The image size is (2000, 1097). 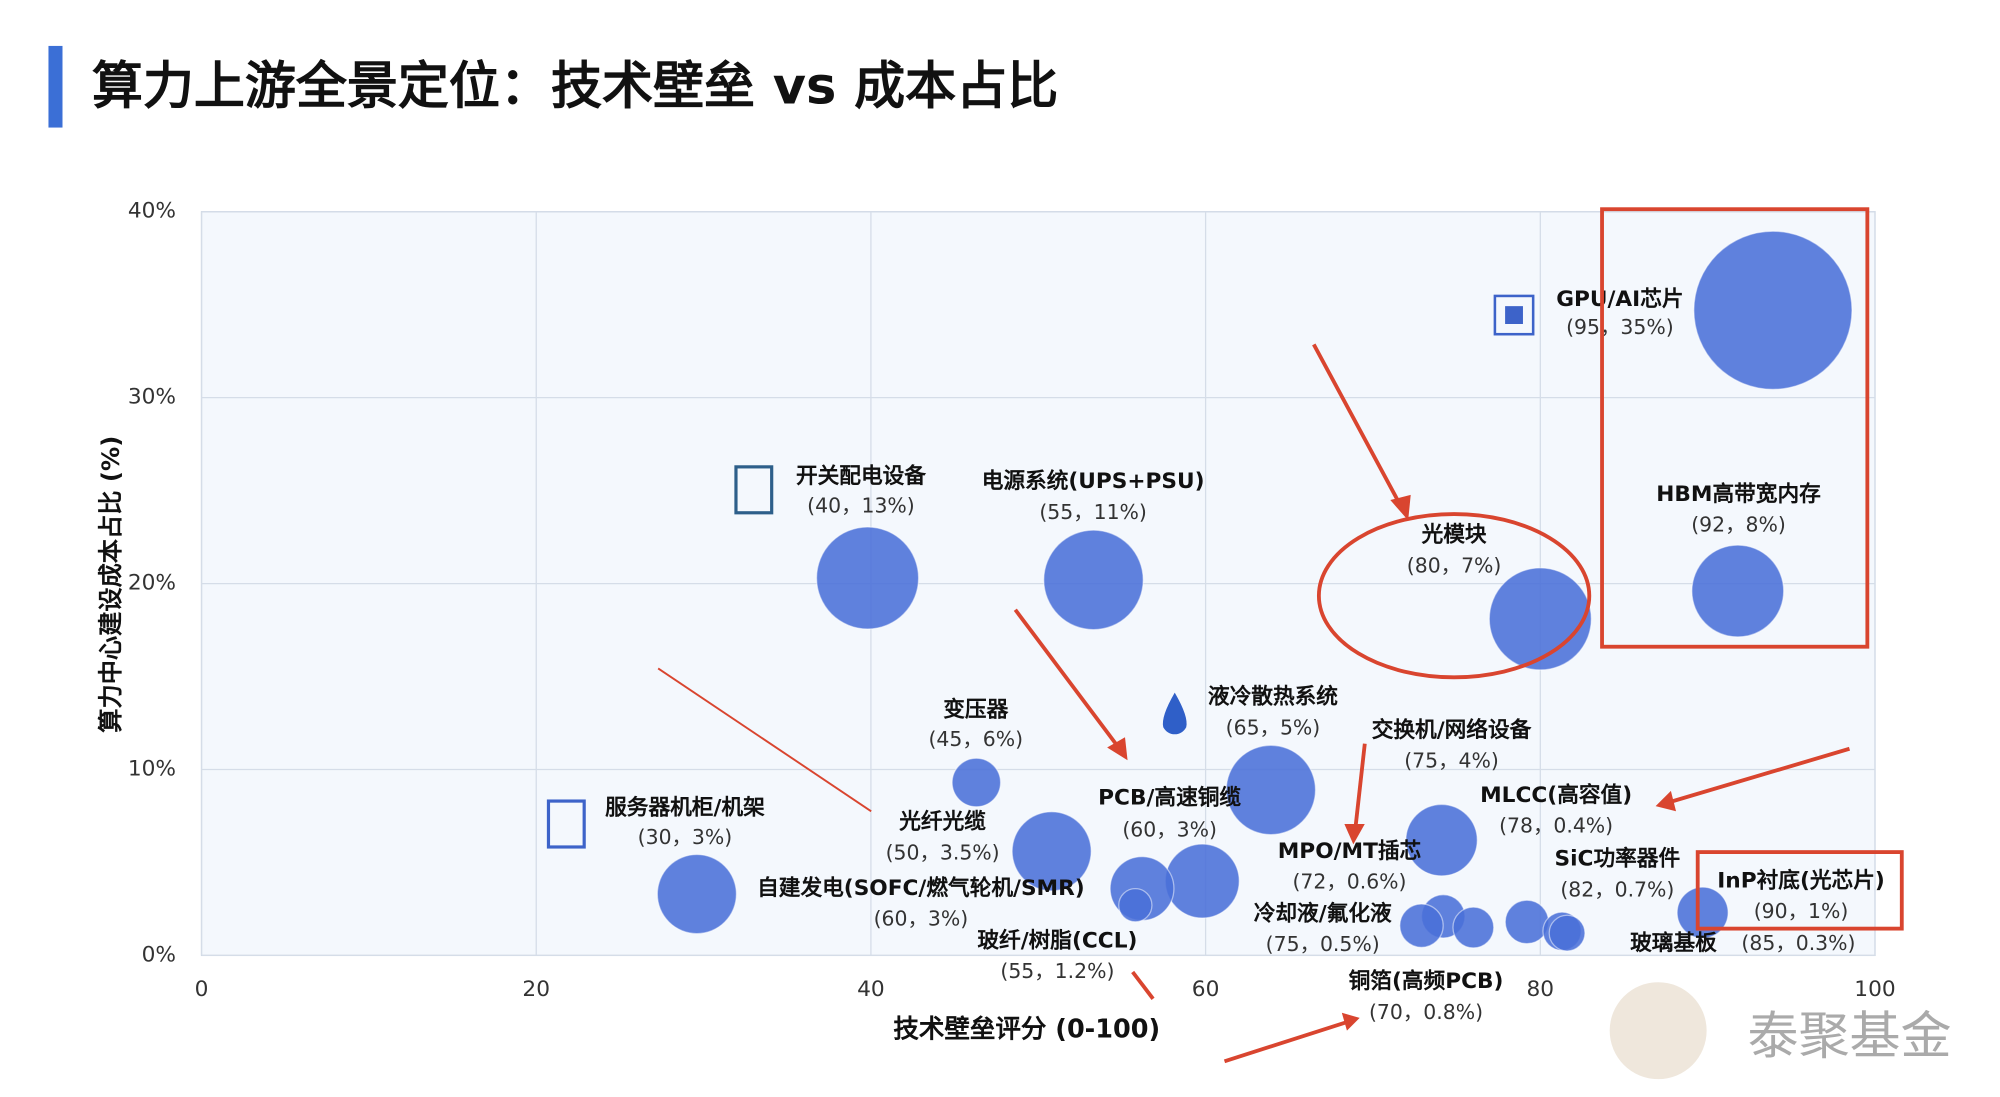 What do you see at coordinates (1454, 565) in the screenshot?
I see `bubble-annotation: (80，7%)` at bounding box center [1454, 565].